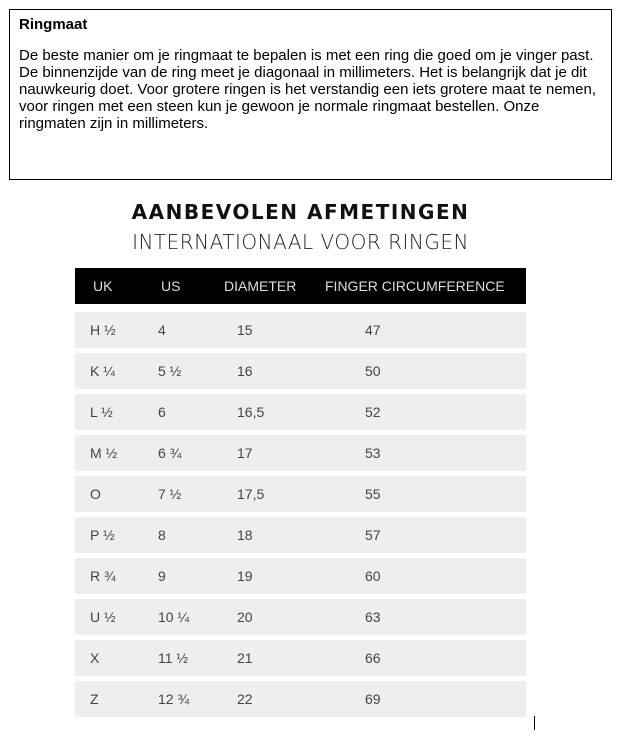 This screenshot has height=739, width=621. I want to click on cell-circumference: 66, so click(373, 658).